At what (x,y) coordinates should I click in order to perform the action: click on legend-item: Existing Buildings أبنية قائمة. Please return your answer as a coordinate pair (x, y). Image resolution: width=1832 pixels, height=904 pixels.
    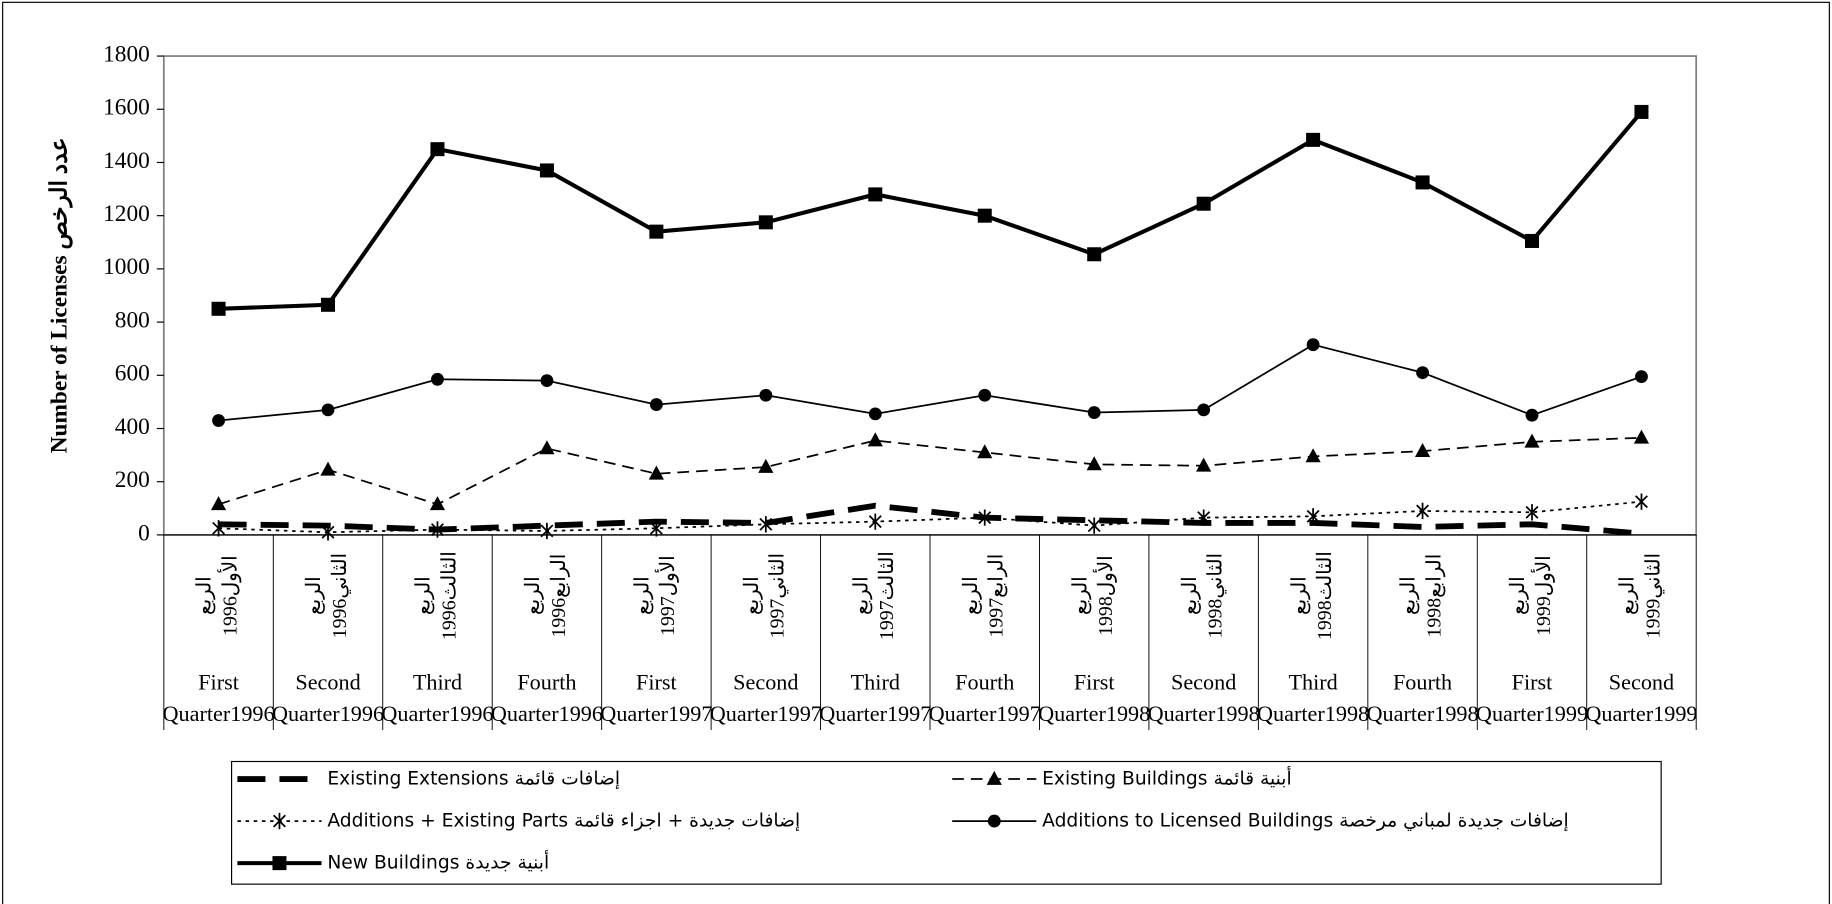
    Looking at the image, I should click on (1122, 778).